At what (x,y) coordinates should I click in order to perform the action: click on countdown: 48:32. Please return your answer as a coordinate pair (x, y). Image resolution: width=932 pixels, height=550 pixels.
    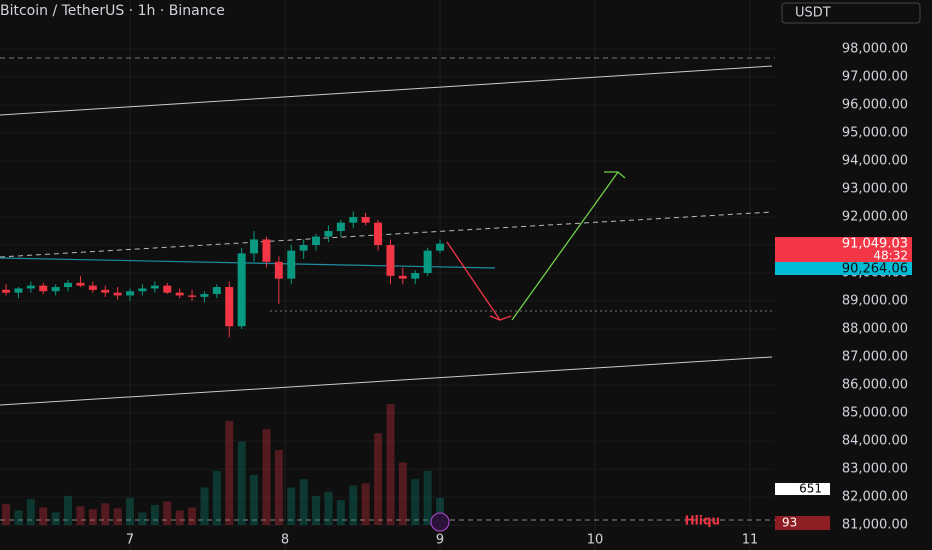
    Looking at the image, I should click on (890, 256).